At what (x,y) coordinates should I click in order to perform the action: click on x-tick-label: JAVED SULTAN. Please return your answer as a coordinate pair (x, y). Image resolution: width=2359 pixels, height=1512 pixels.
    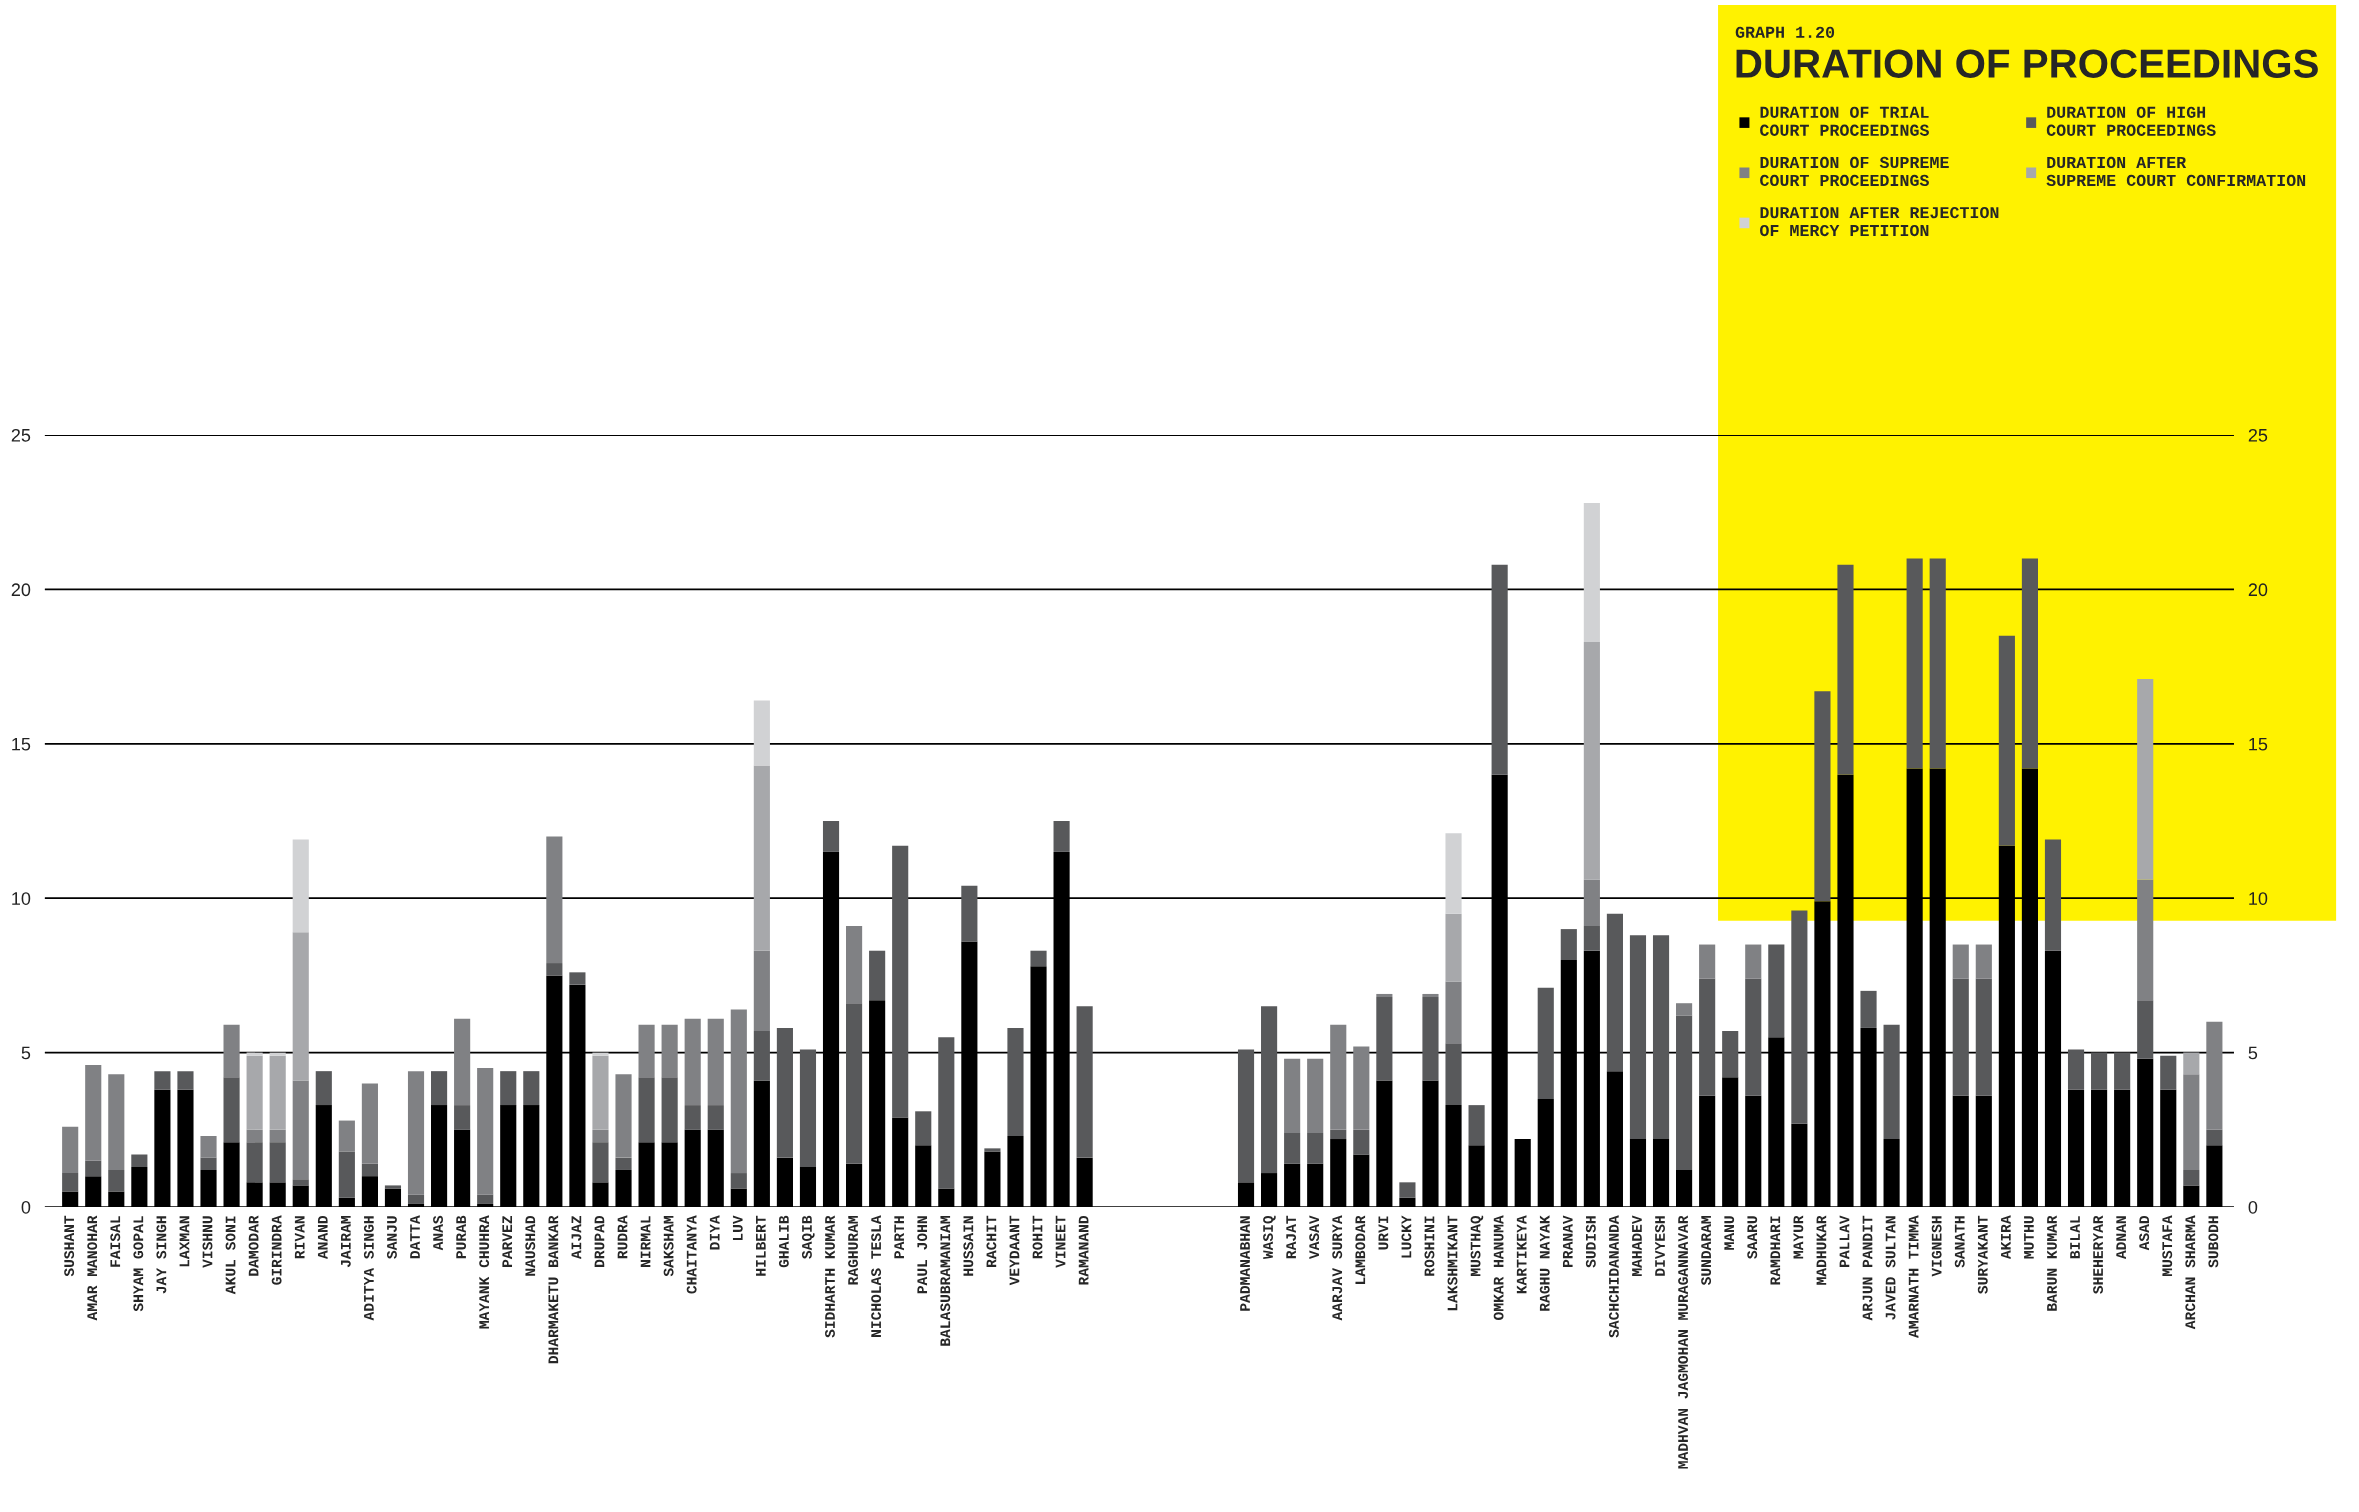
    Looking at the image, I should click on (1890, 1268).